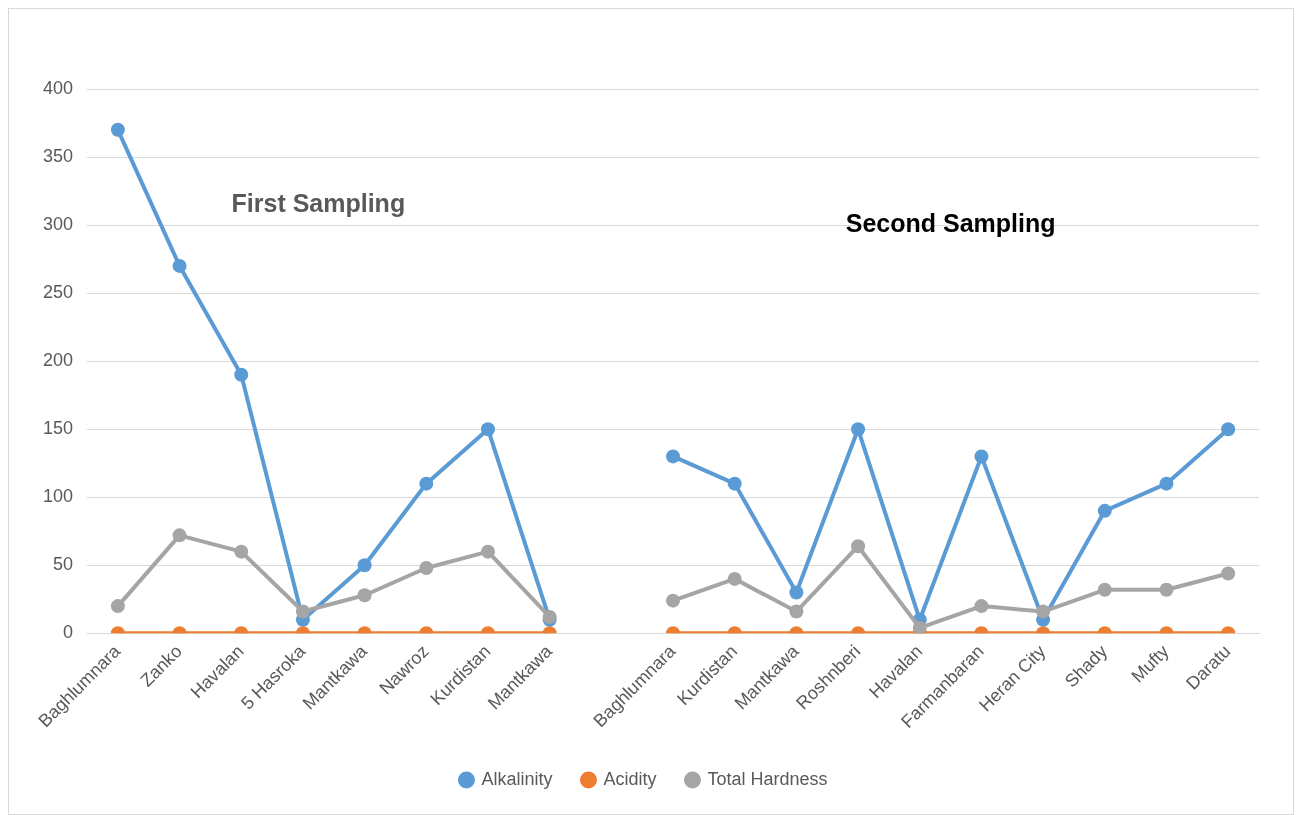 Image resolution: width=1296 pixels, height=815 pixels. I want to click on legend-label: Acidity, so click(630, 778).